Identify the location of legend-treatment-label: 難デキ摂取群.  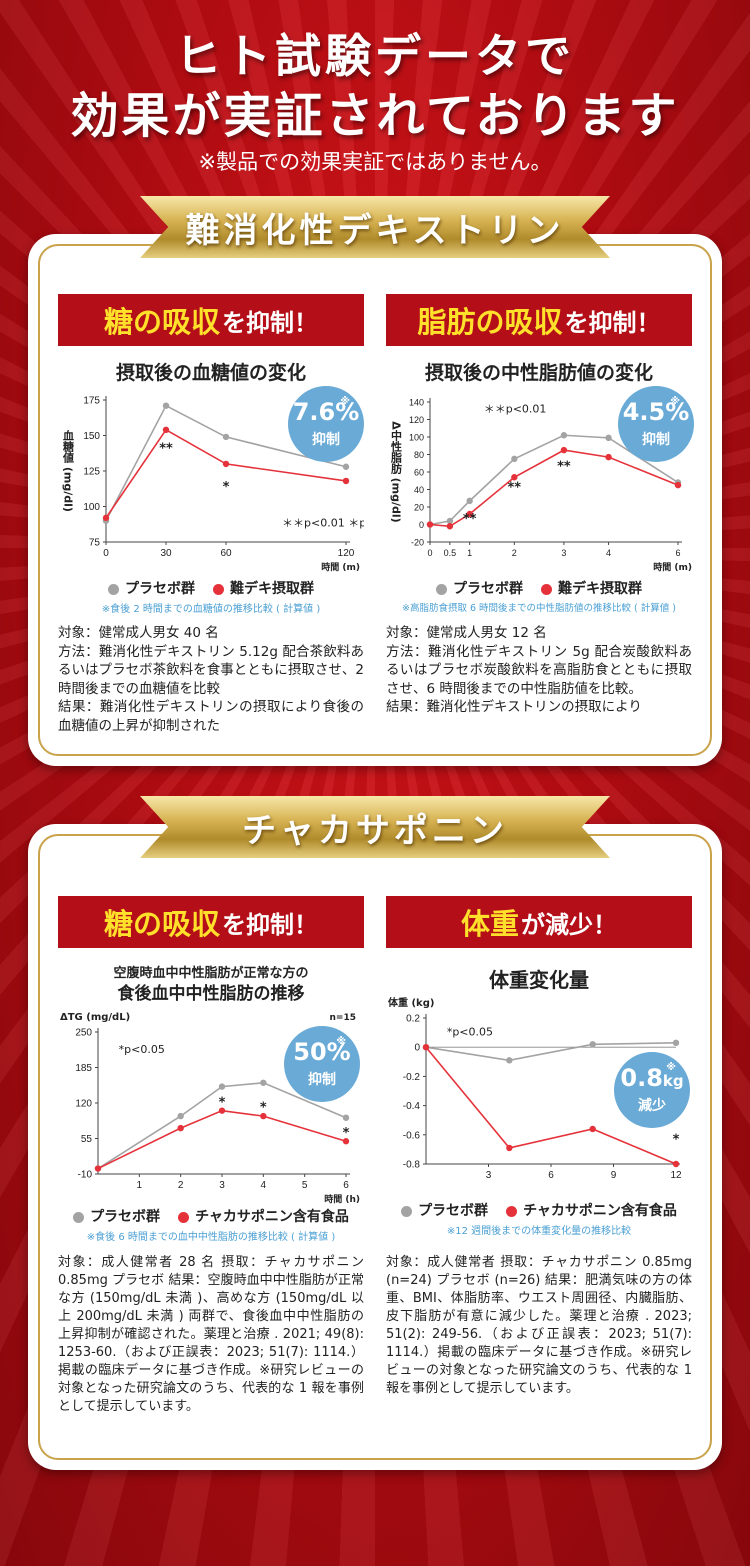
(600, 589).